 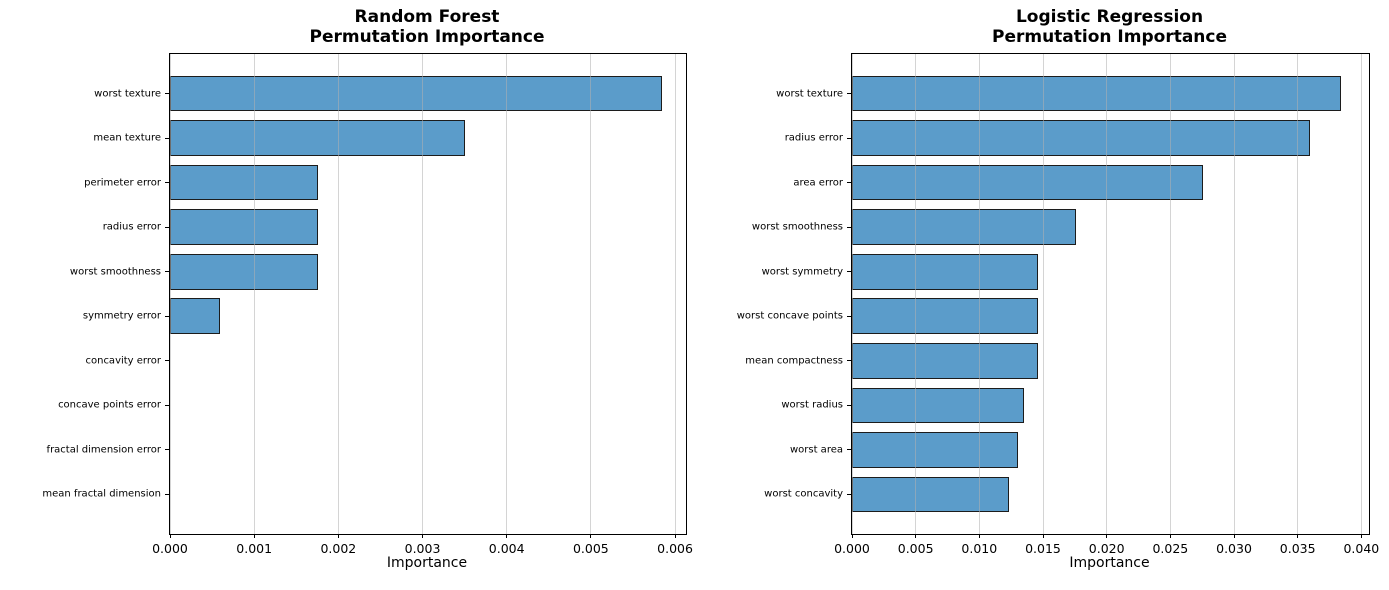 What do you see at coordinates (979, 548) in the screenshot?
I see `x-tick-label: 0.010` at bounding box center [979, 548].